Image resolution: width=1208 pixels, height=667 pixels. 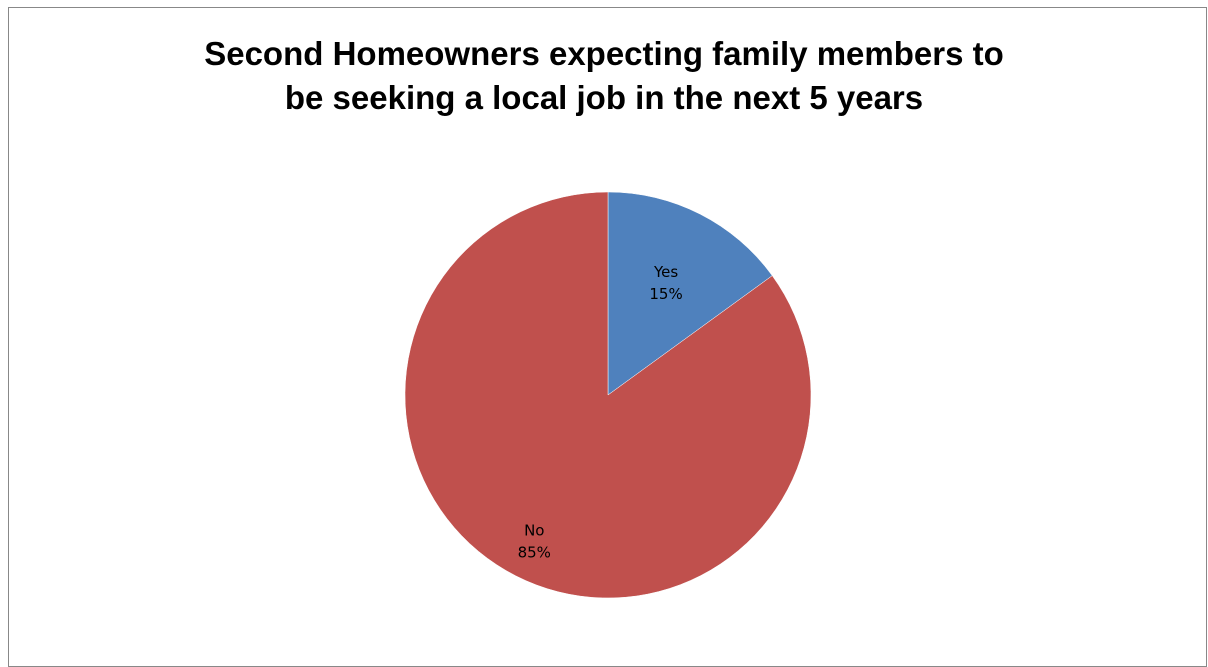 I want to click on data-label-no-percent: 85%, so click(x=534, y=553).